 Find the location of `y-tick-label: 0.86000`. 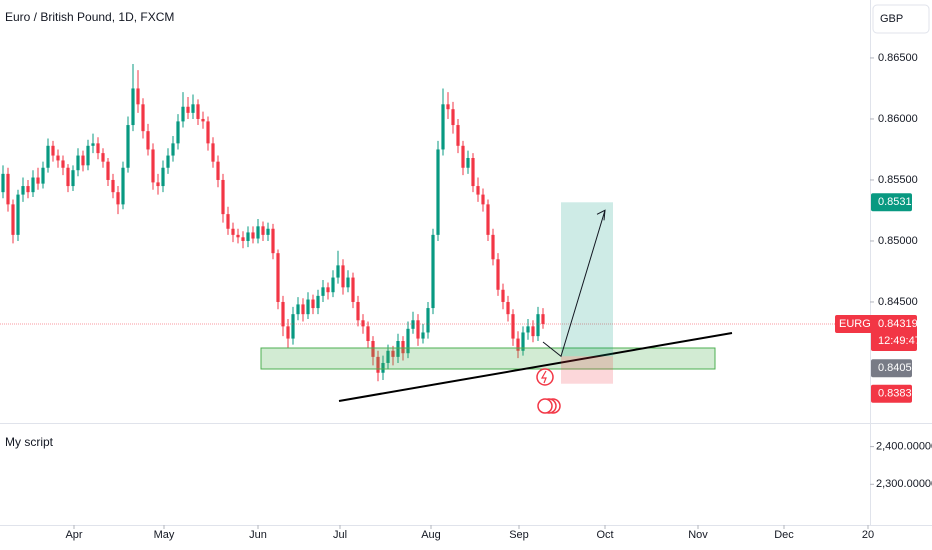

y-tick-label: 0.86000 is located at coordinates (898, 119).